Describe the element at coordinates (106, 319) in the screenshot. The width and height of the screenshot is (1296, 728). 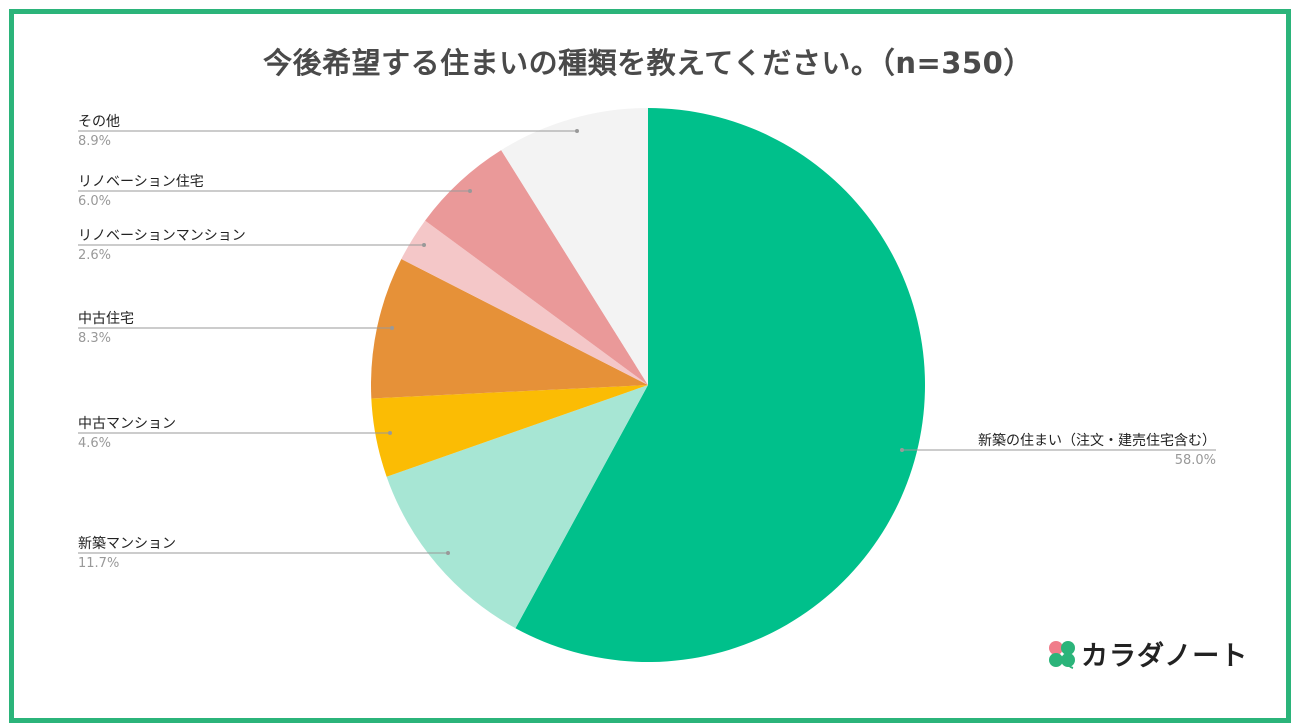
I see `slice-label-3: 中古住宅` at that location.